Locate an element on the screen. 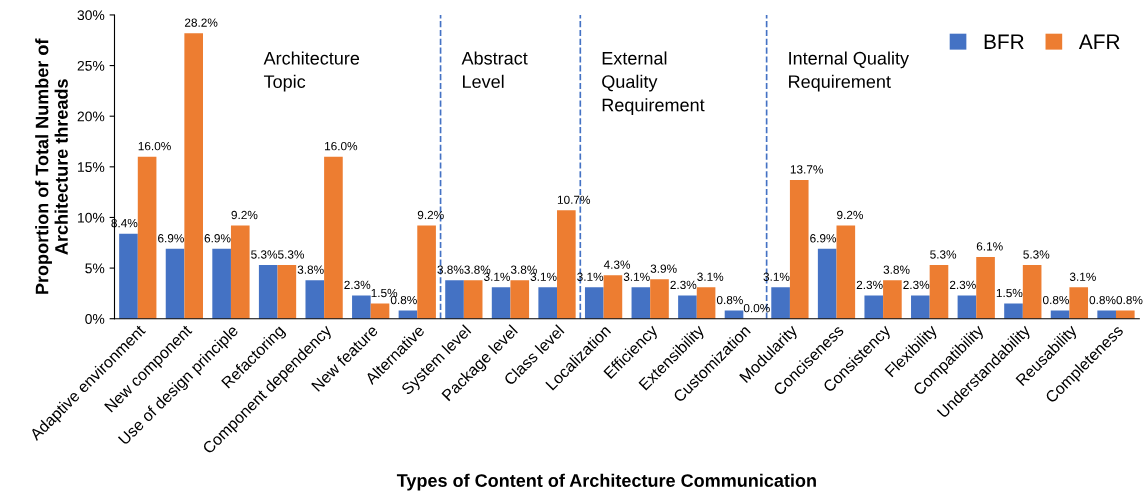  annotation: External Quality Requirement is located at coordinates (653, 83).